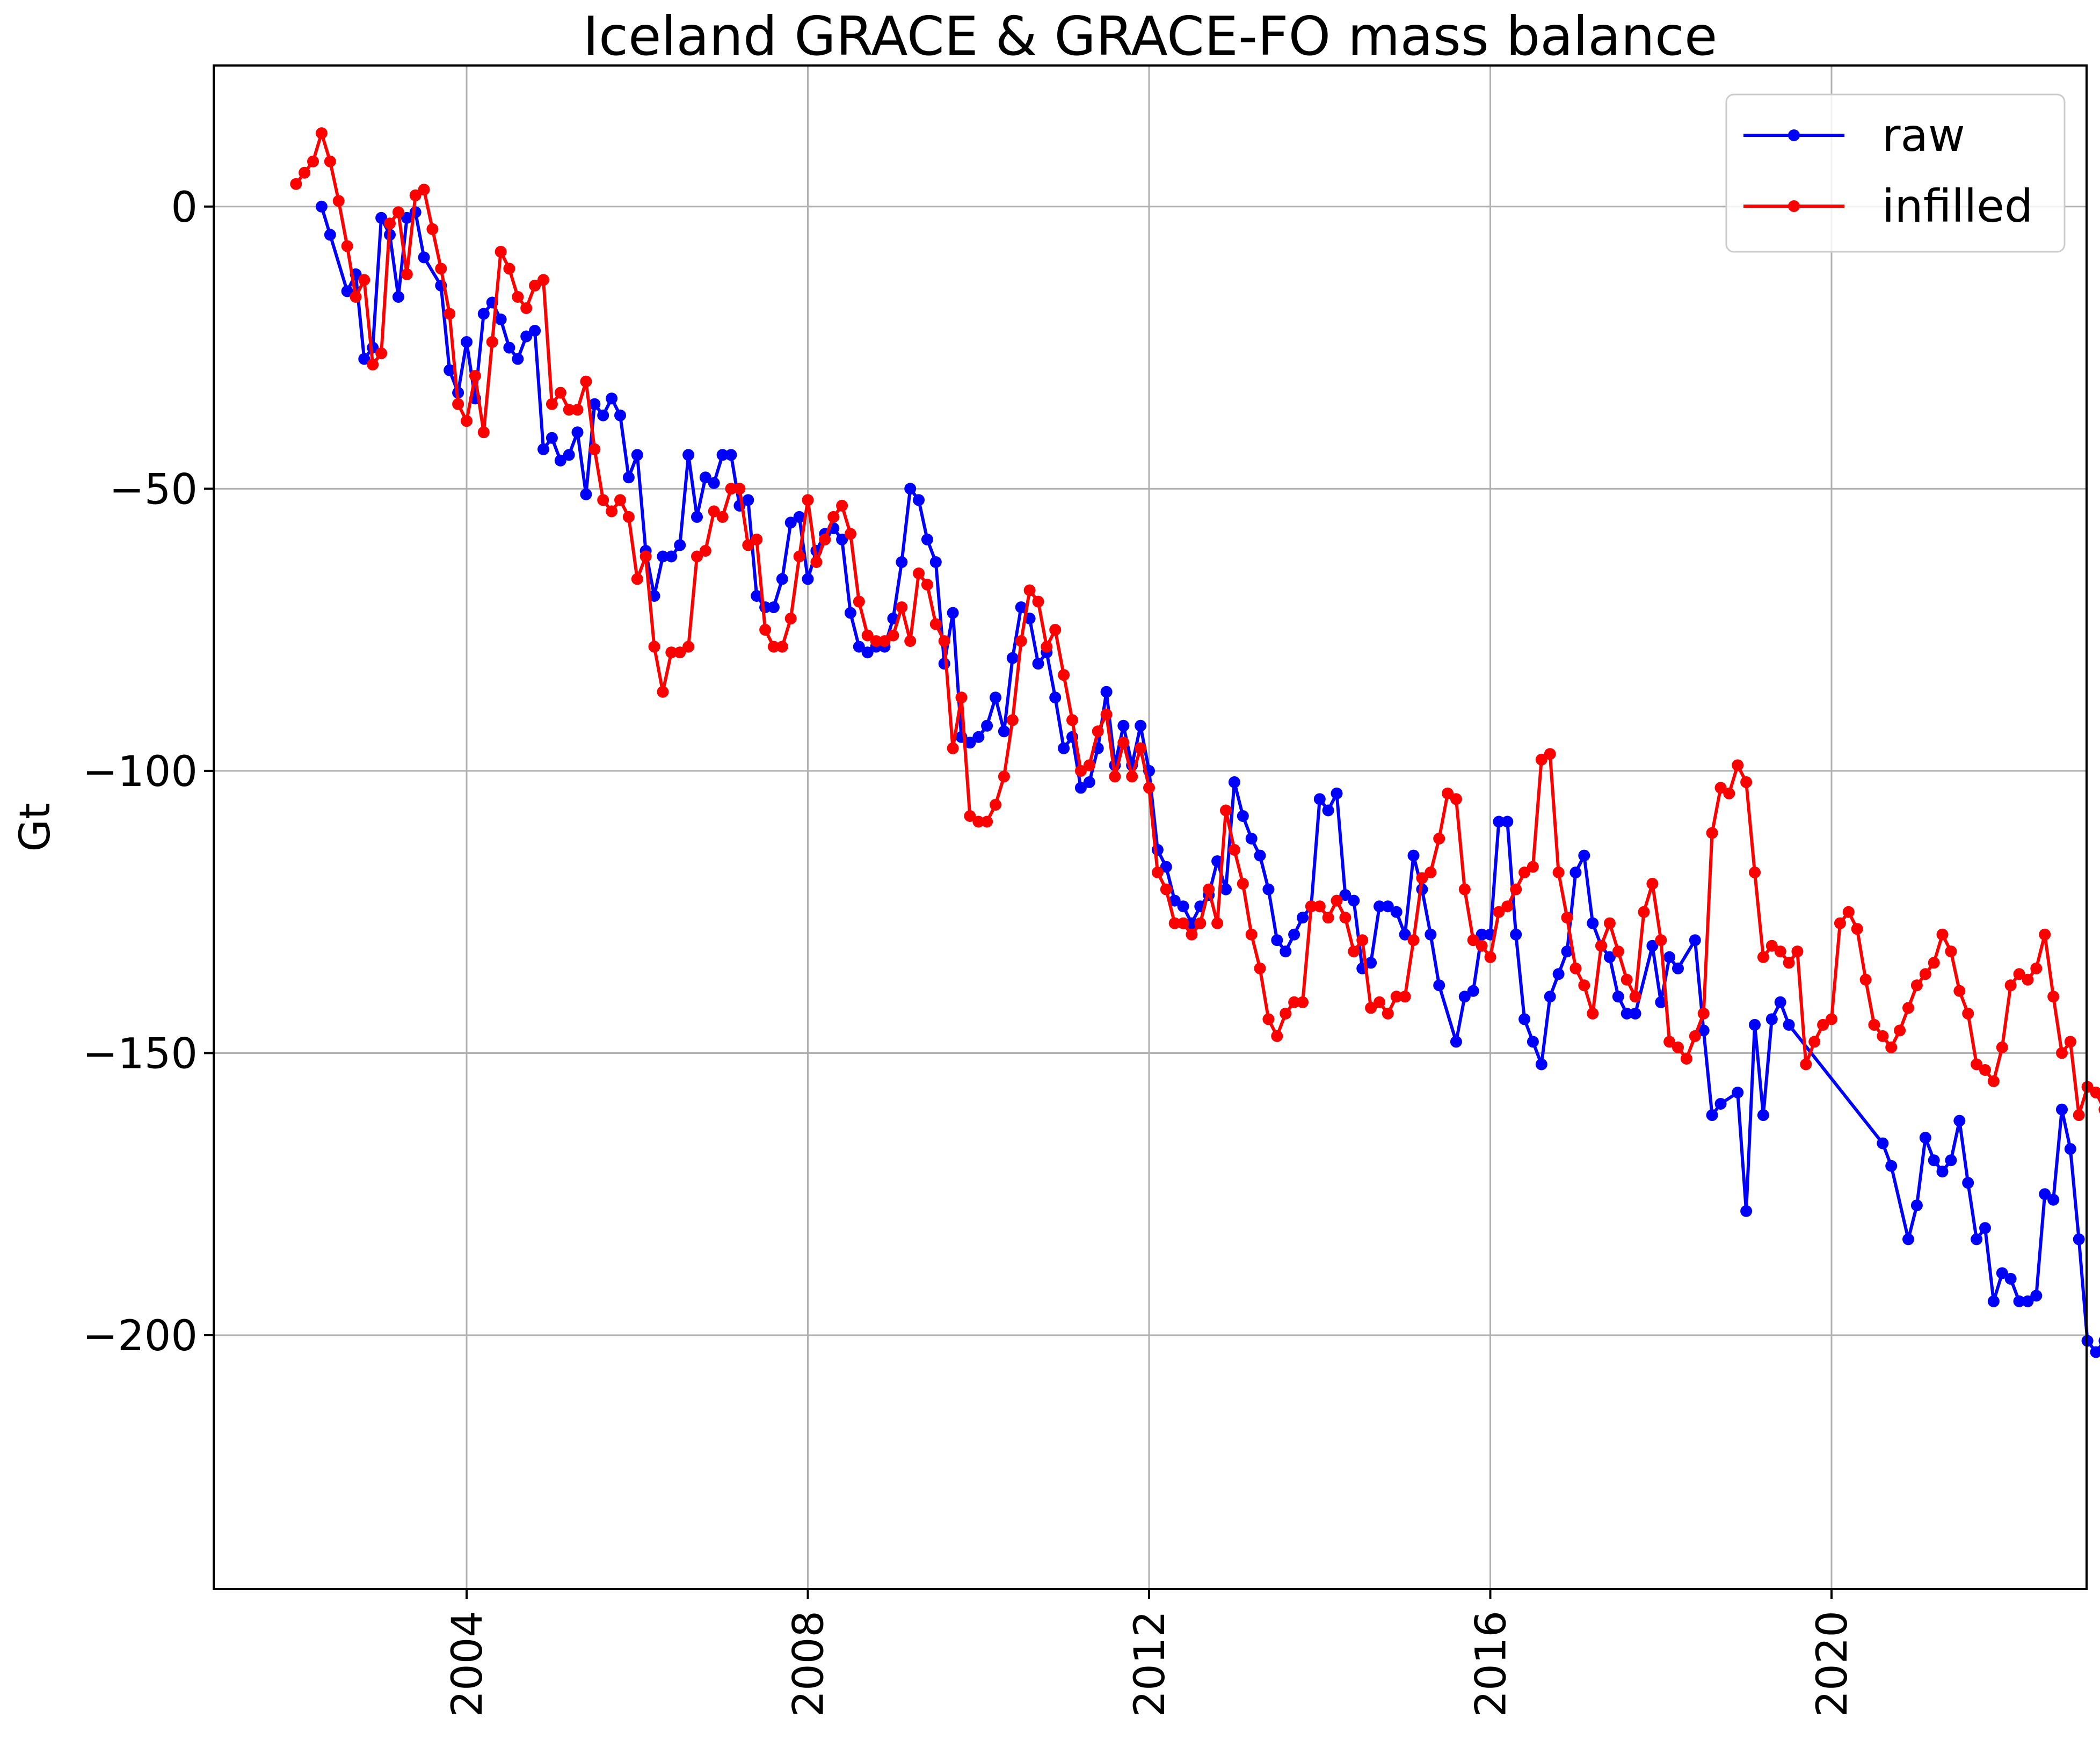 The image size is (2100, 1740). What do you see at coordinates (1833, 1664) in the screenshot?
I see `x-tick-label: 2020` at bounding box center [1833, 1664].